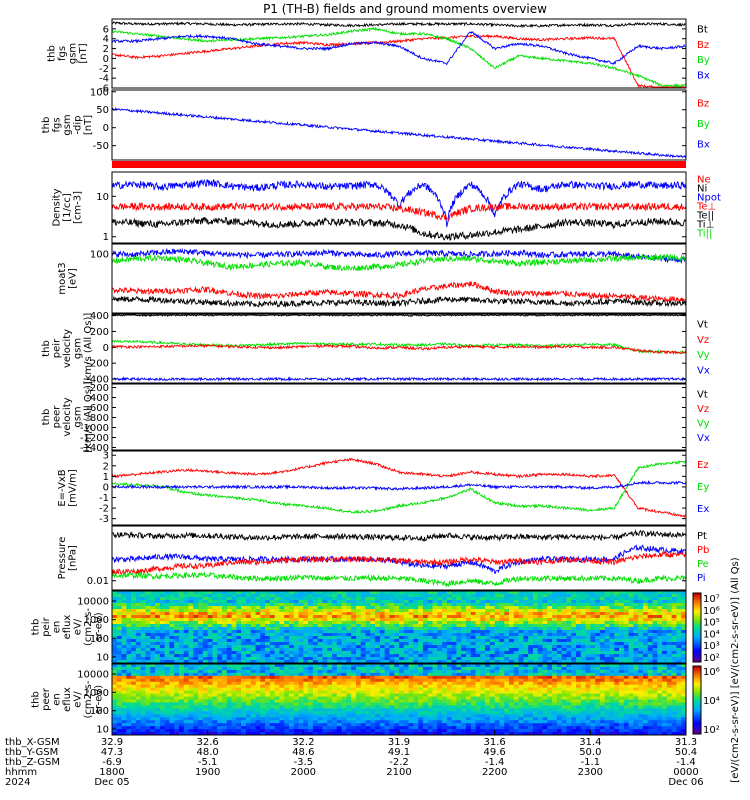 This screenshot has height=800, width=750. I want to click on xtick-time: 1800, so click(111, 772).